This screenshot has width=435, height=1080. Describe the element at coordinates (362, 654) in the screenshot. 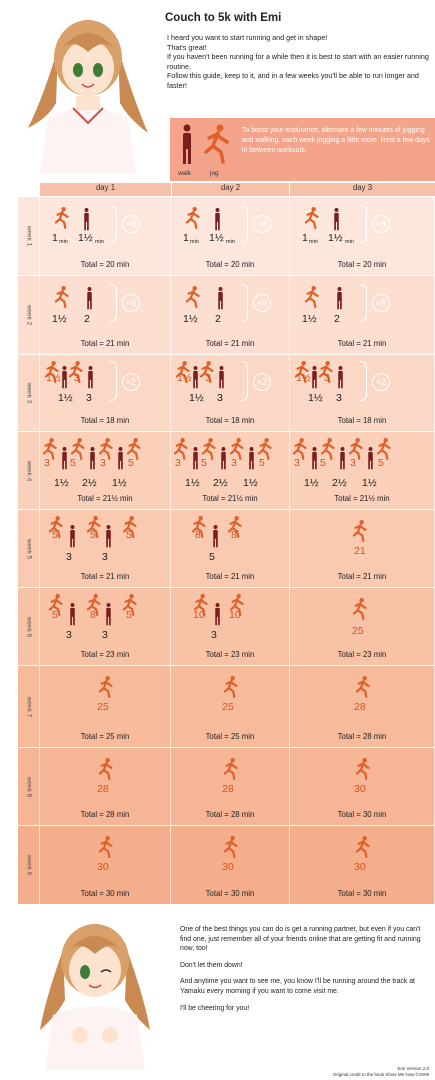

I see `total-time: Total = 23 min` at that location.